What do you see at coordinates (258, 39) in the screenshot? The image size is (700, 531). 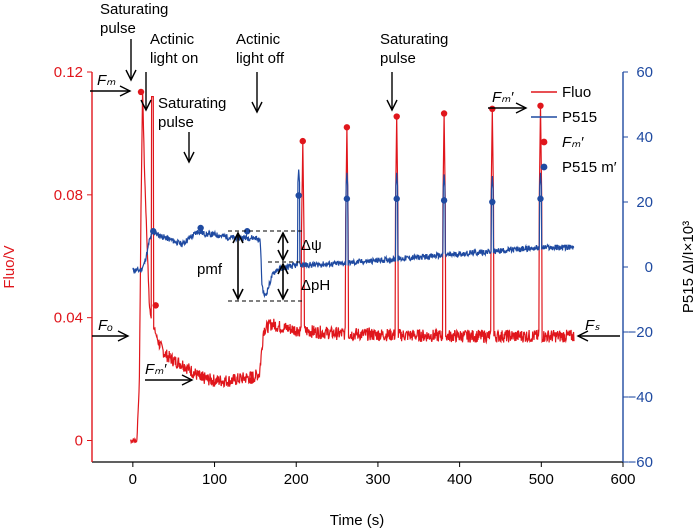 I see `actinic-off-label: Actinic` at bounding box center [258, 39].